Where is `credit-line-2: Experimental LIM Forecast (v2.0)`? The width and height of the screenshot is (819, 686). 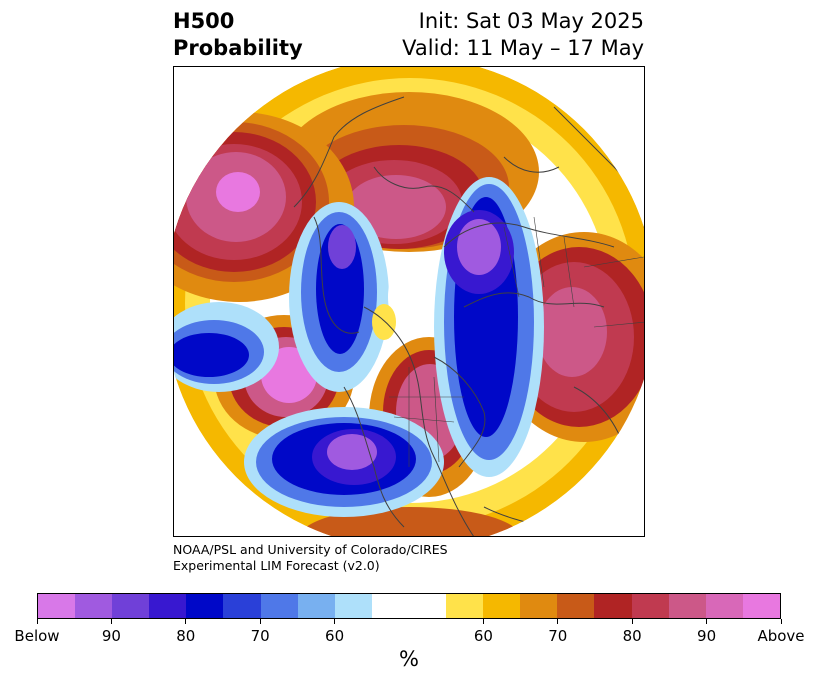
credit-line-2: Experimental LIM Forecast (v2.0) is located at coordinates (276, 565).